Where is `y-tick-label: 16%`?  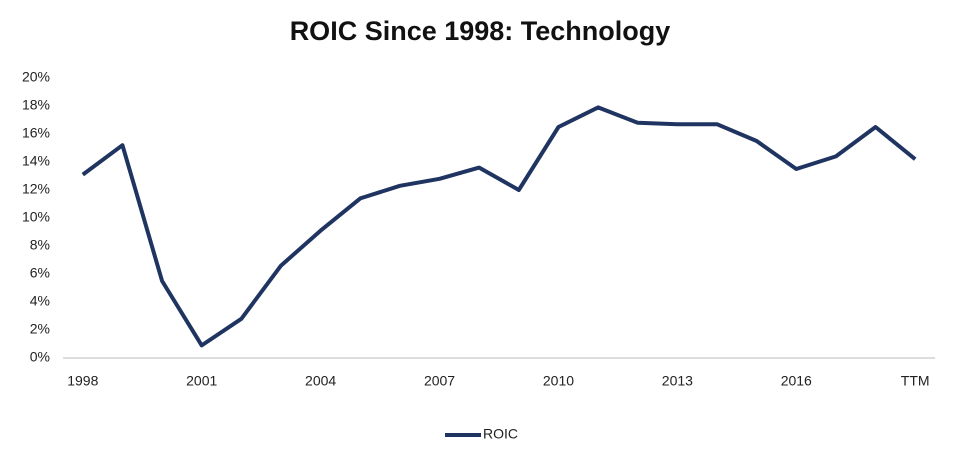
y-tick-label: 16% is located at coordinates (36, 133).